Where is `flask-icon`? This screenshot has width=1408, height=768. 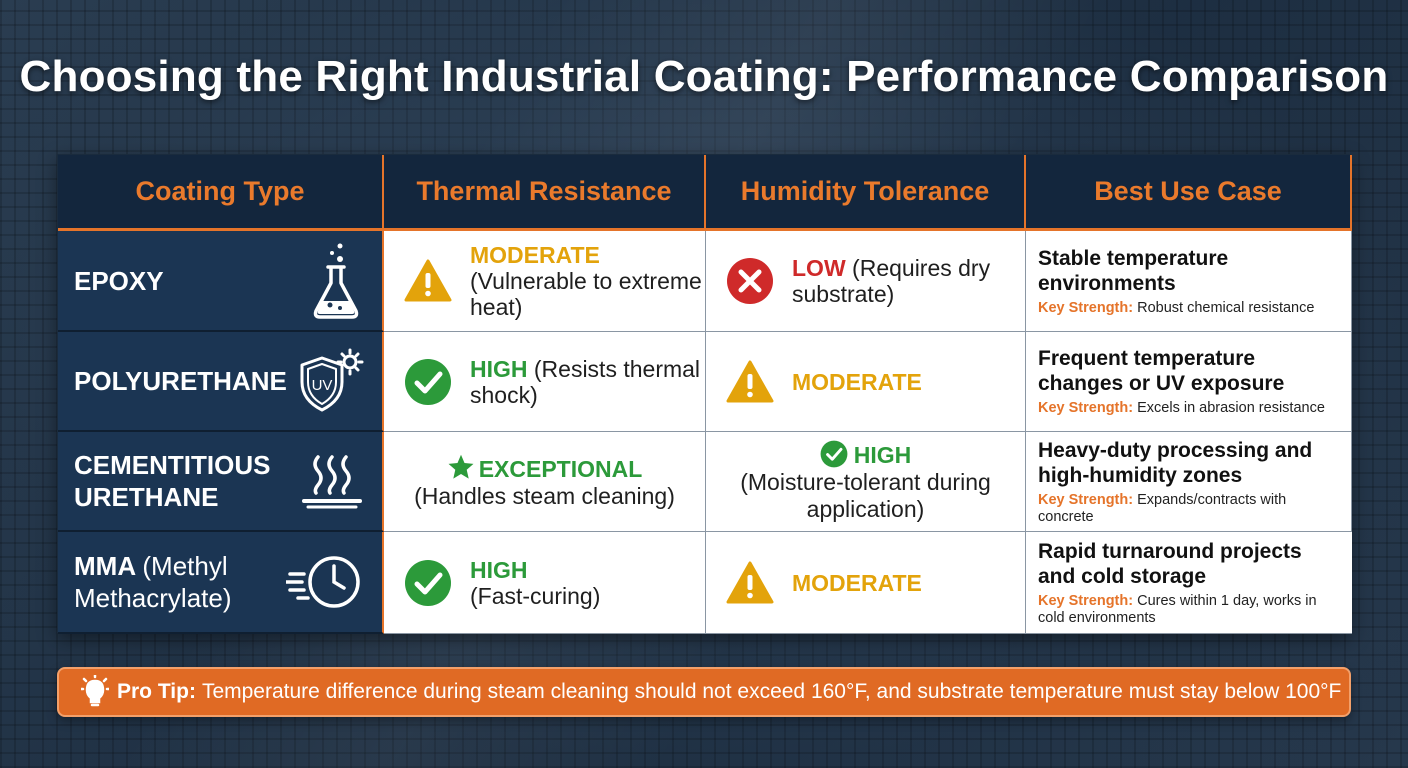
flask-icon is located at coordinates (336, 281).